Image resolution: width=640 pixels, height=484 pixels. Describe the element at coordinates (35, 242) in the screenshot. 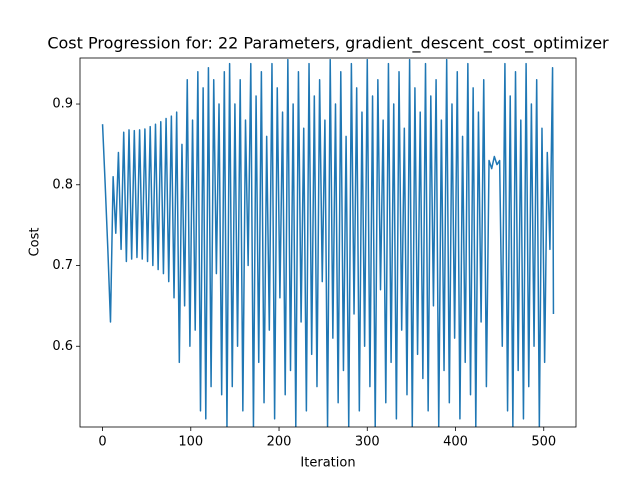

I see `y-axis-label: Cost` at that location.